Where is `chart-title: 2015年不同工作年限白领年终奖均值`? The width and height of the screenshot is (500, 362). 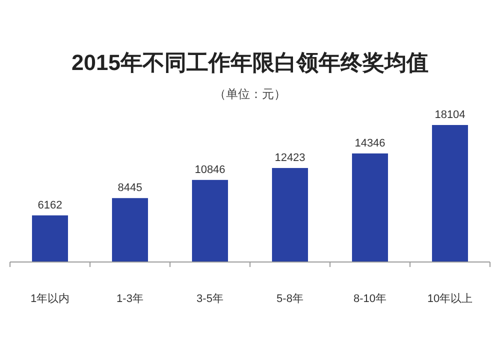 chart-title: 2015年不同工作年限白领年终奖均值 is located at coordinates (250, 62).